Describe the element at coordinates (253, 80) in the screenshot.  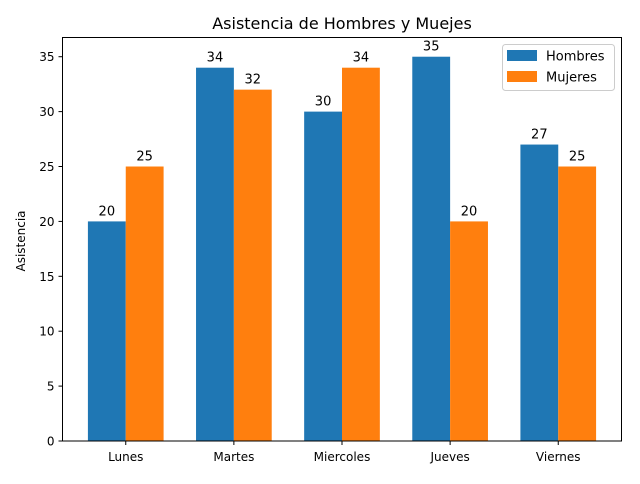
I see `data-label: 32` at that location.